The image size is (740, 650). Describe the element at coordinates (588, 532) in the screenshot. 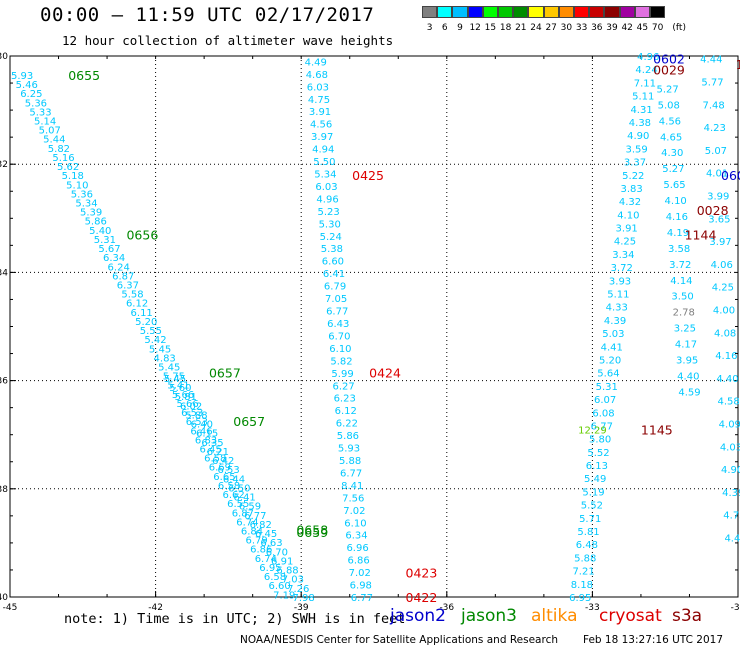

I see `swh-value: 5.81` at that location.